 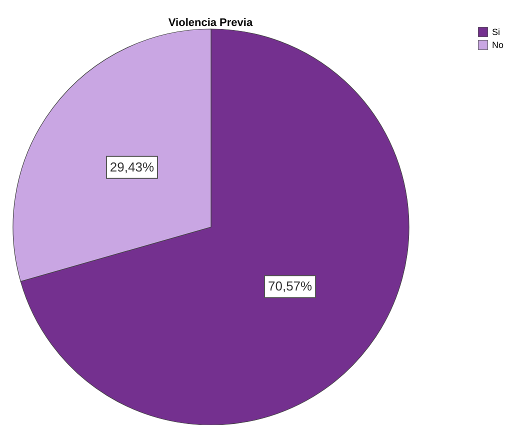 I want to click on legend-label: No, so click(x=498, y=45).